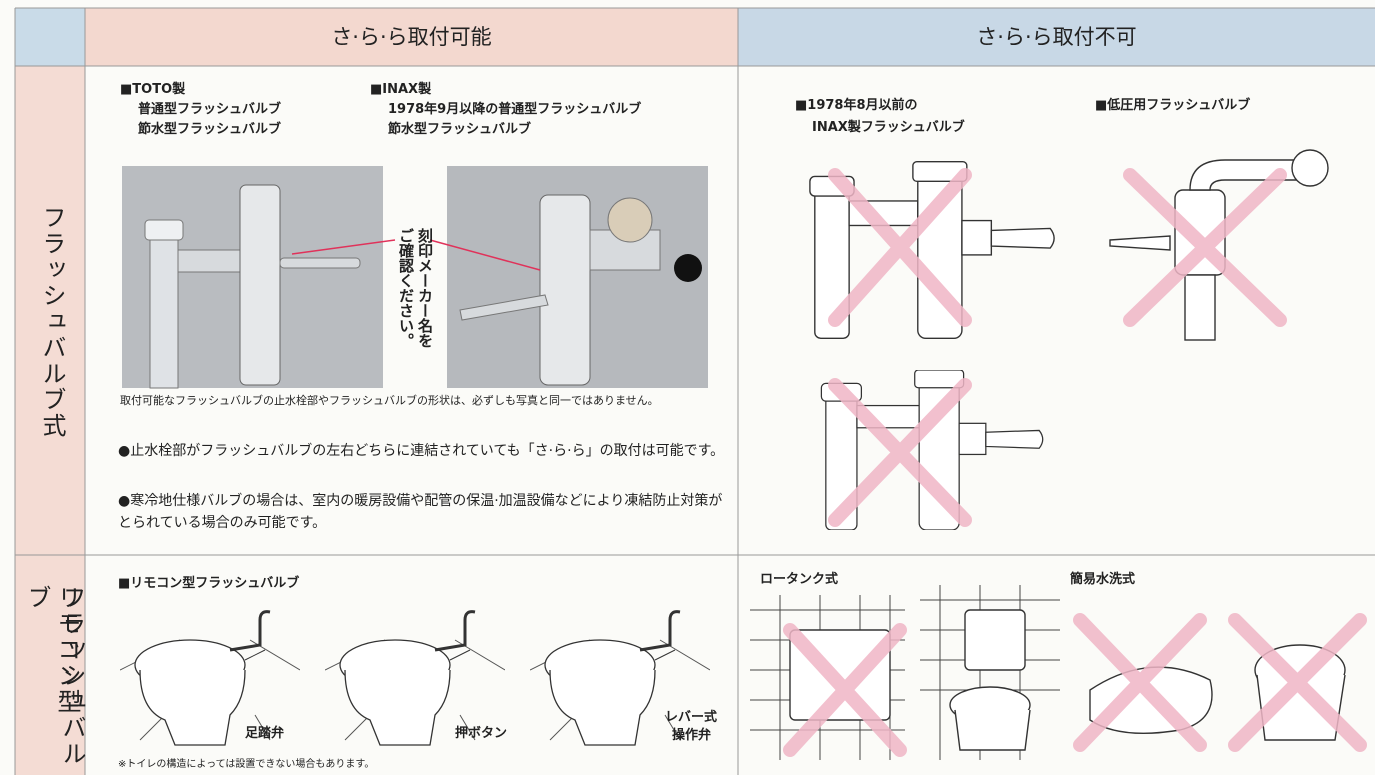 This screenshot has width=1375, height=775. What do you see at coordinates (799, 579) in the screenshot?
I see `ng-title: ロータンク式` at bounding box center [799, 579].